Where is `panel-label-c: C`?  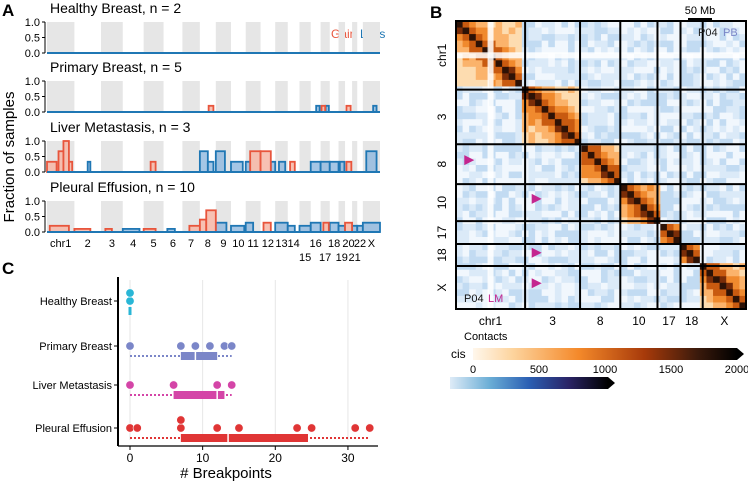 panel-label-c: C is located at coordinates (8, 268).